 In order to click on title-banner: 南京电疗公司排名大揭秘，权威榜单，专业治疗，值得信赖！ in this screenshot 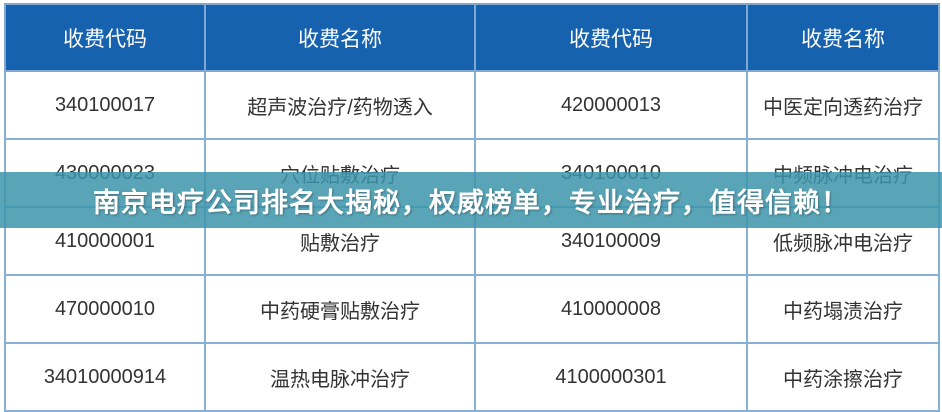, I will do `click(471, 200)`.